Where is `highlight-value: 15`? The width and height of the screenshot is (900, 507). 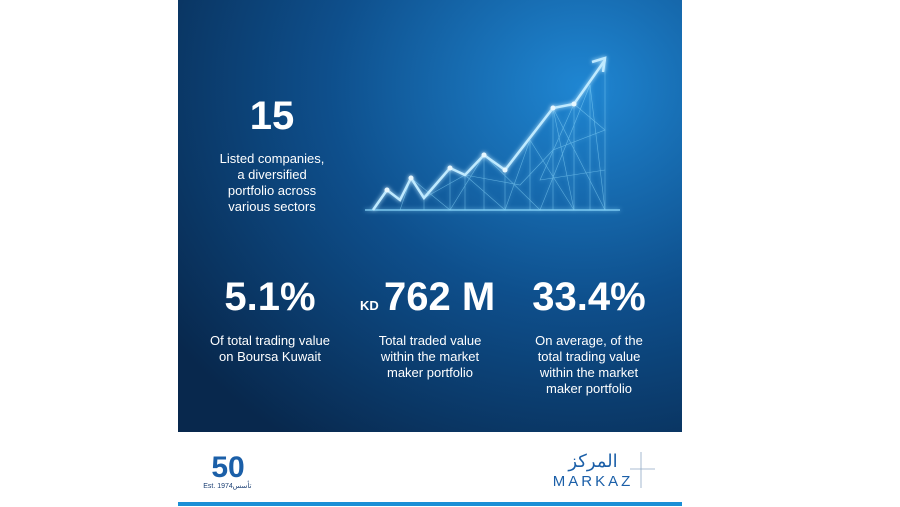 highlight-value: 15 is located at coordinates (272, 116).